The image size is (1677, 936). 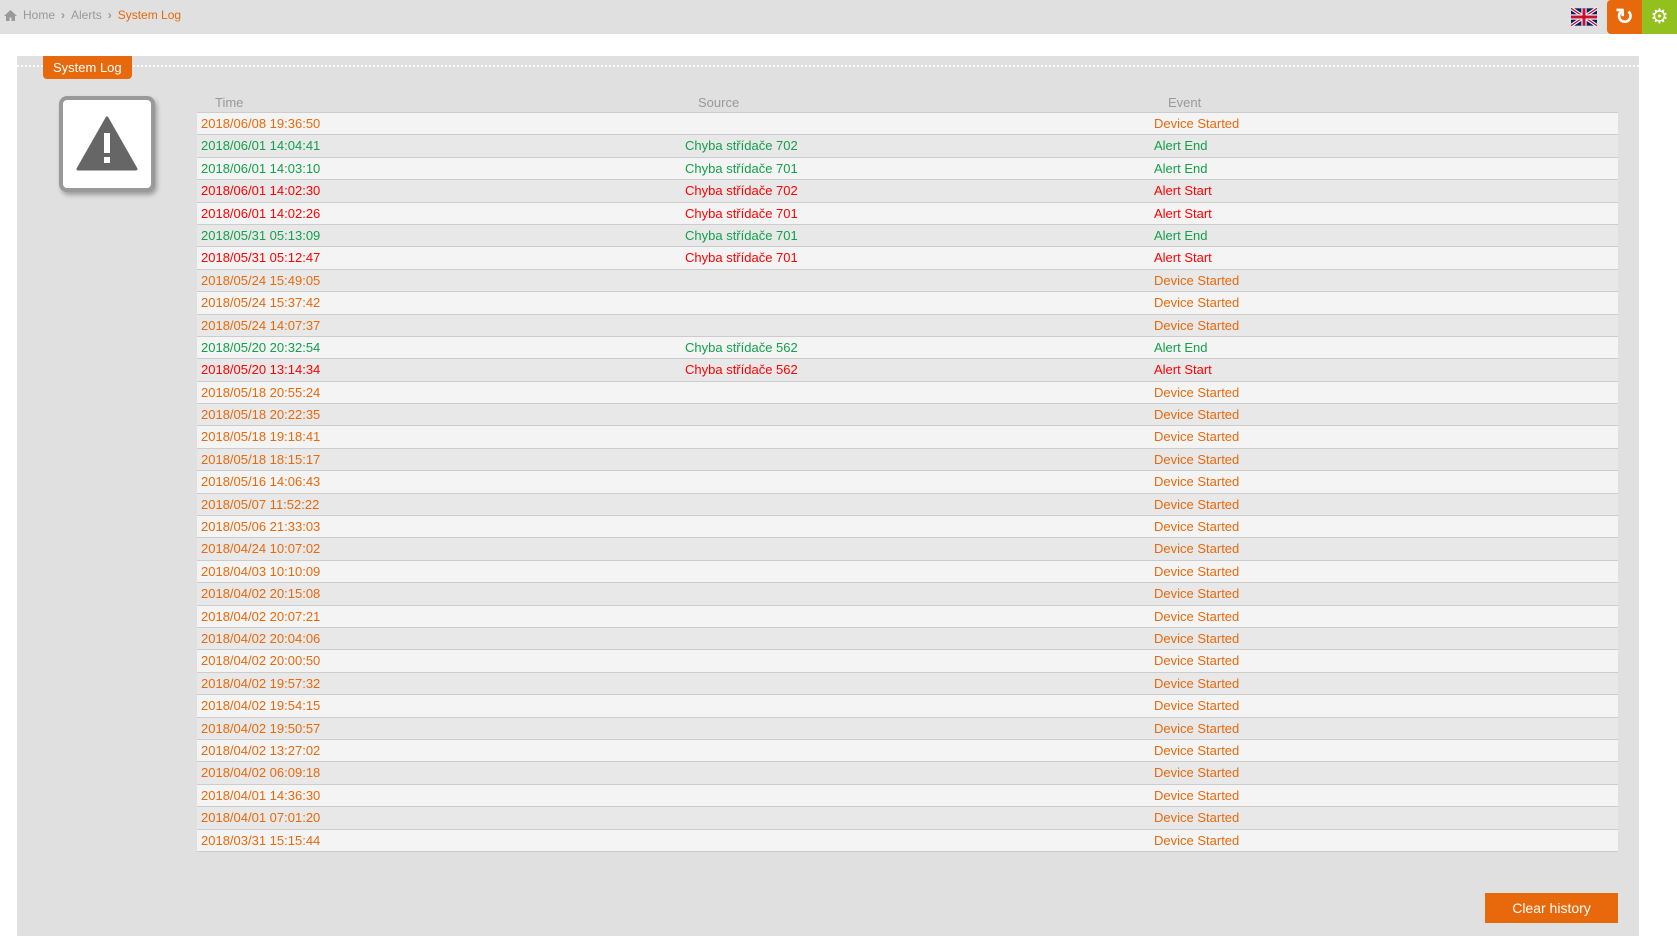 I want to click on breadcrumb-current: System Log, so click(x=149, y=15).